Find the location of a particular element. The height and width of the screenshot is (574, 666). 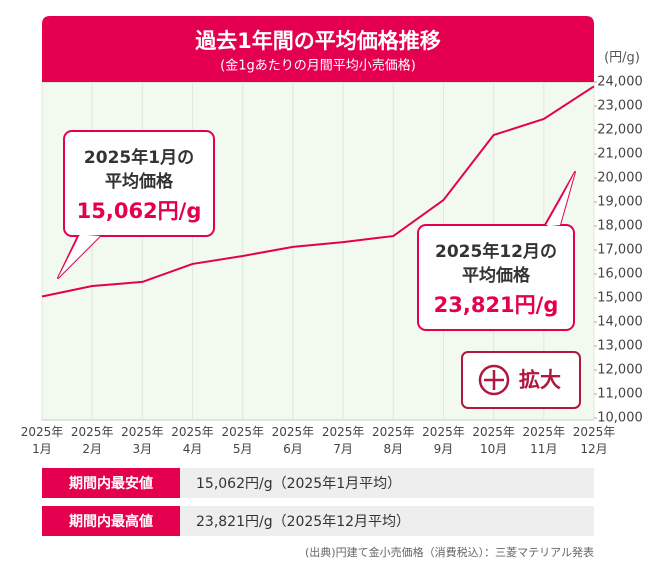

y-tick-label: 16,000 is located at coordinates (620, 274).